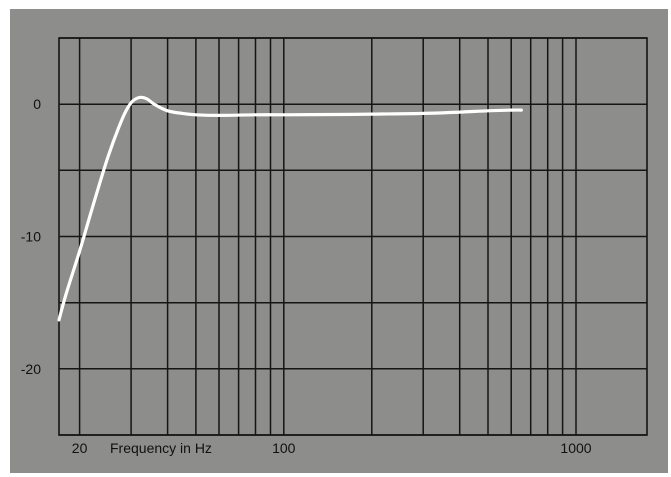  I want to click on x-tick-label: 20, so click(80, 448).